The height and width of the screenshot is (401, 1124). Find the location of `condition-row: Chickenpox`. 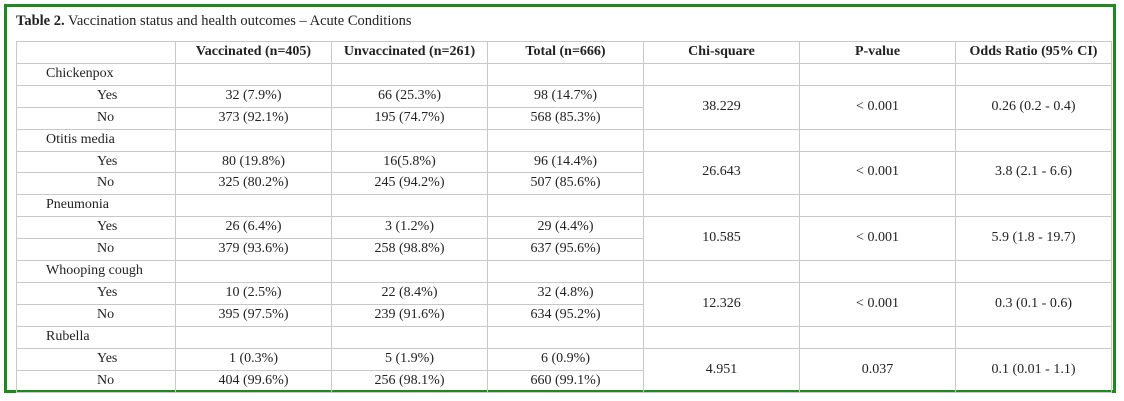

condition-row: Chickenpox is located at coordinates (564, 74).